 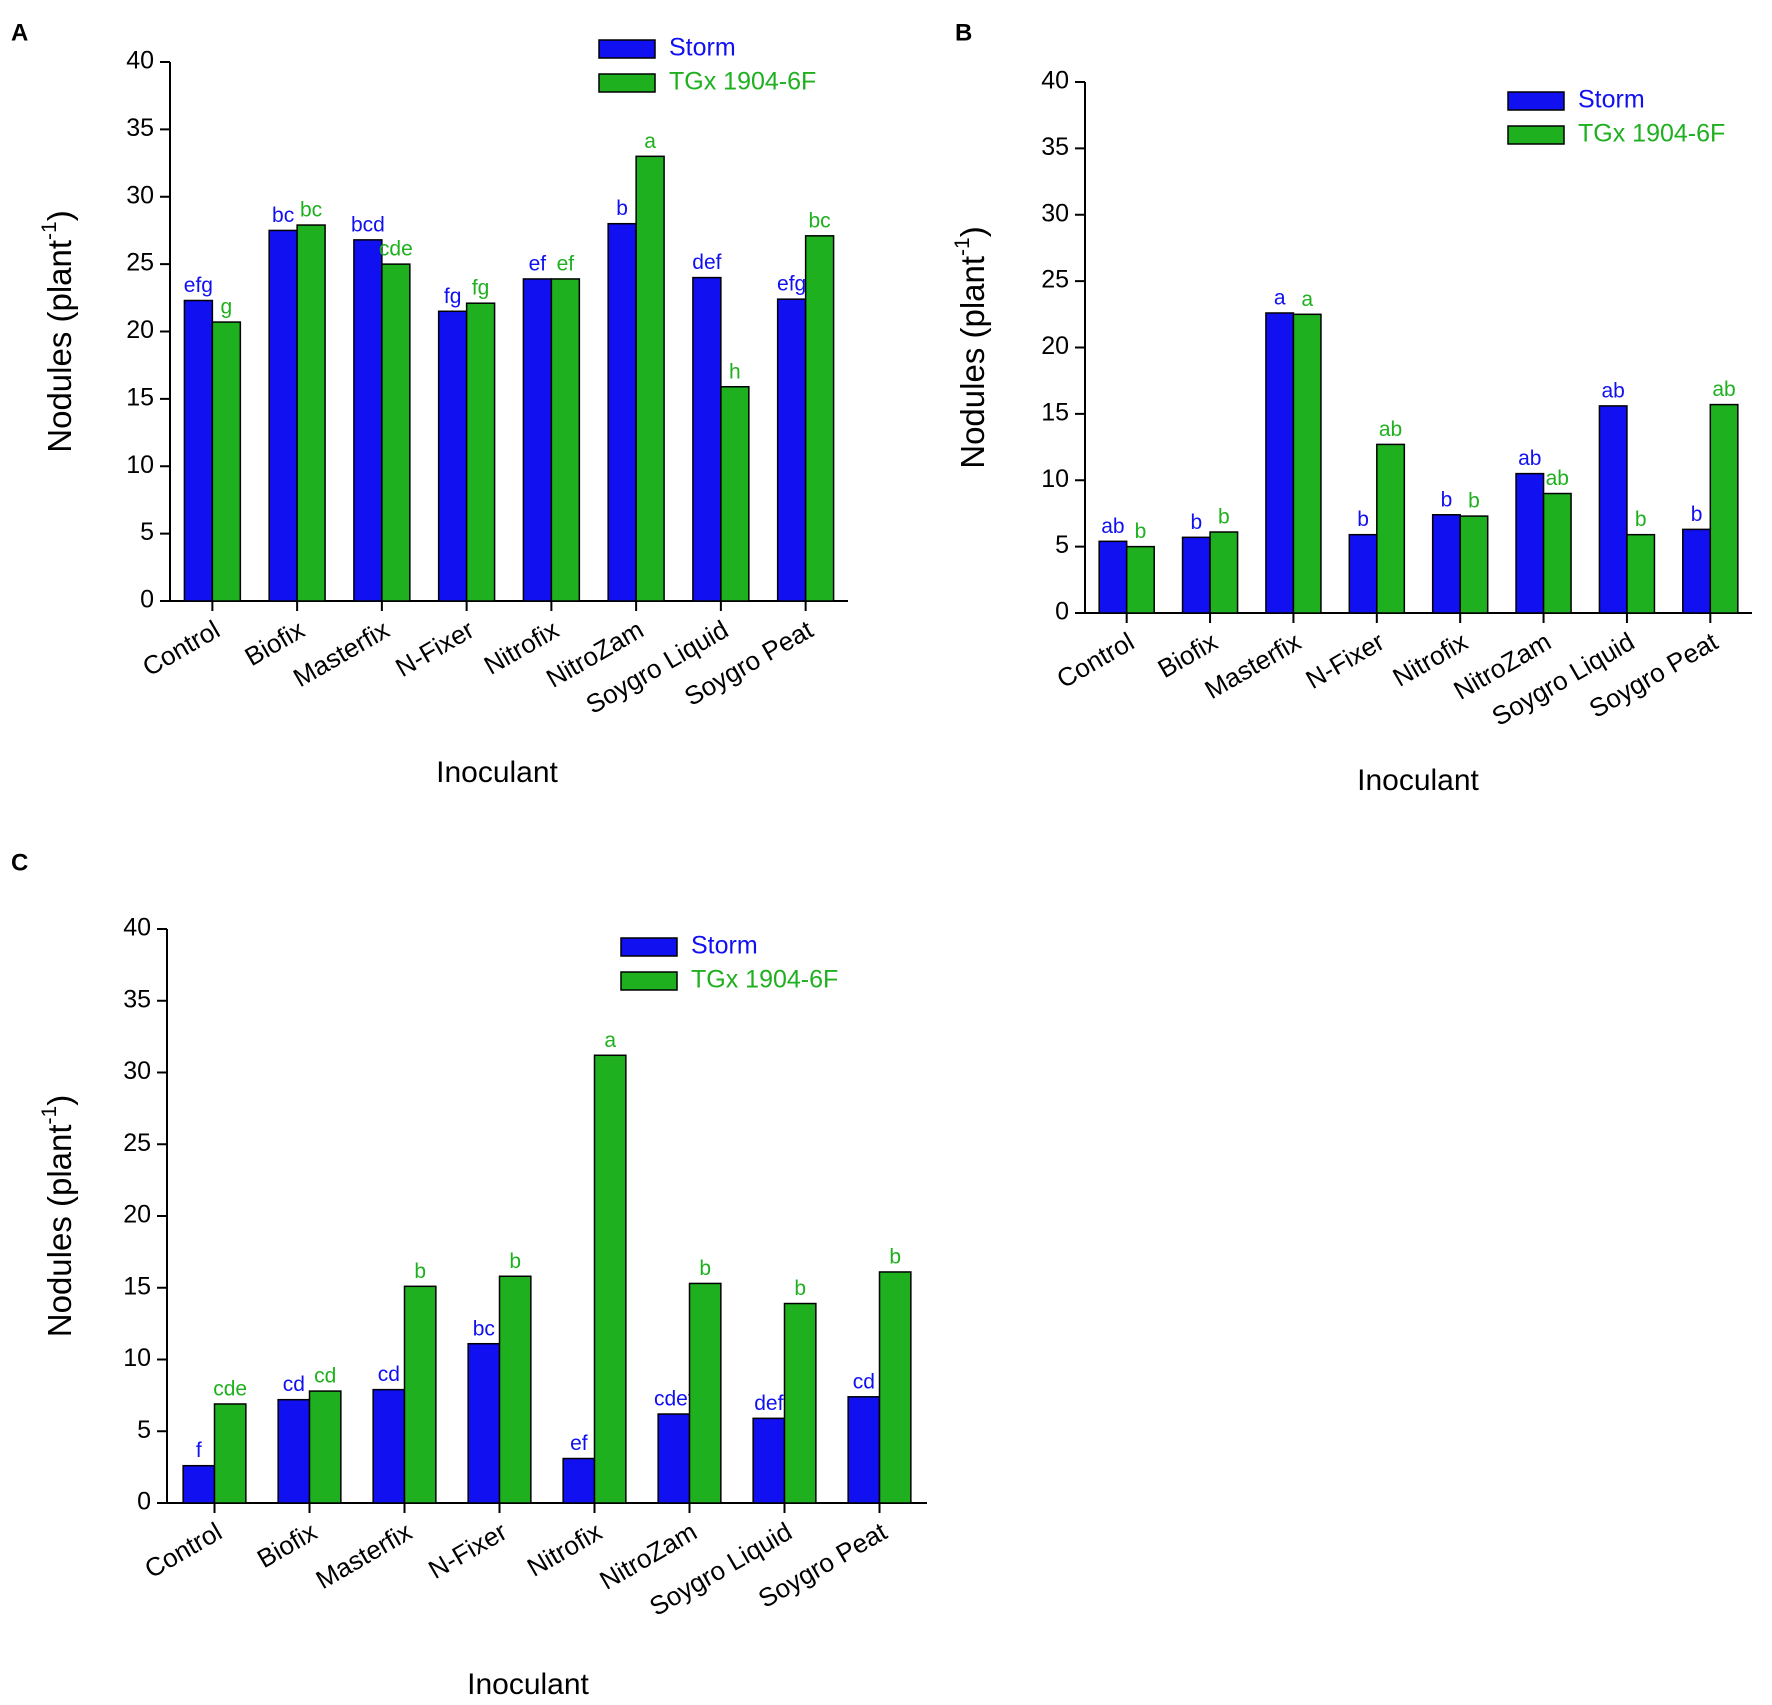 I want to click on y-axis-title: Nodules (plant-1), so click(x=58, y=1216).